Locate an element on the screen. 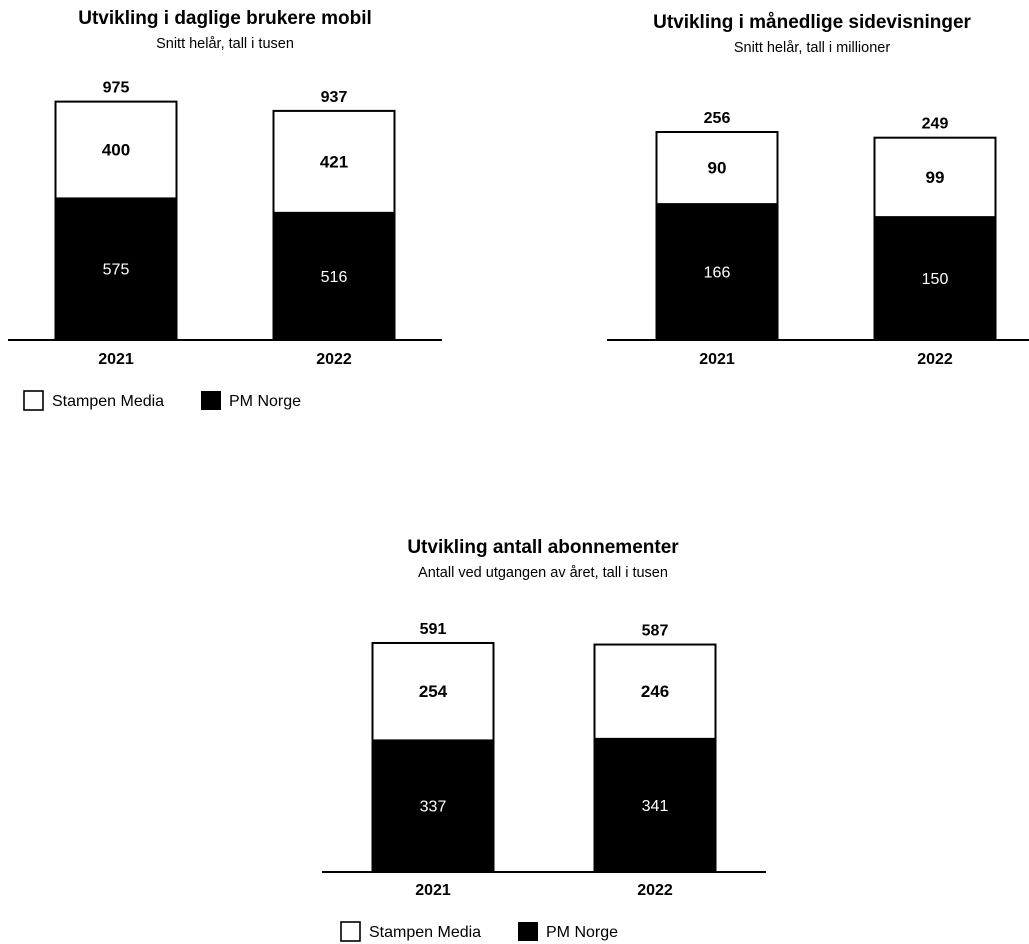 The height and width of the screenshot is (944, 1029). segment-label-pm-norge: 516 is located at coordinates (334, 277).